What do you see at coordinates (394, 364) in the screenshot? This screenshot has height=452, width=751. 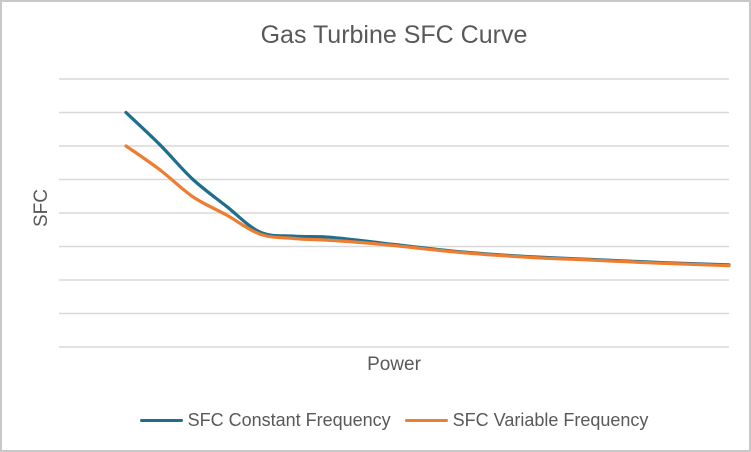 I see `x-axis-label: Power` at bounding box center [394, 364].